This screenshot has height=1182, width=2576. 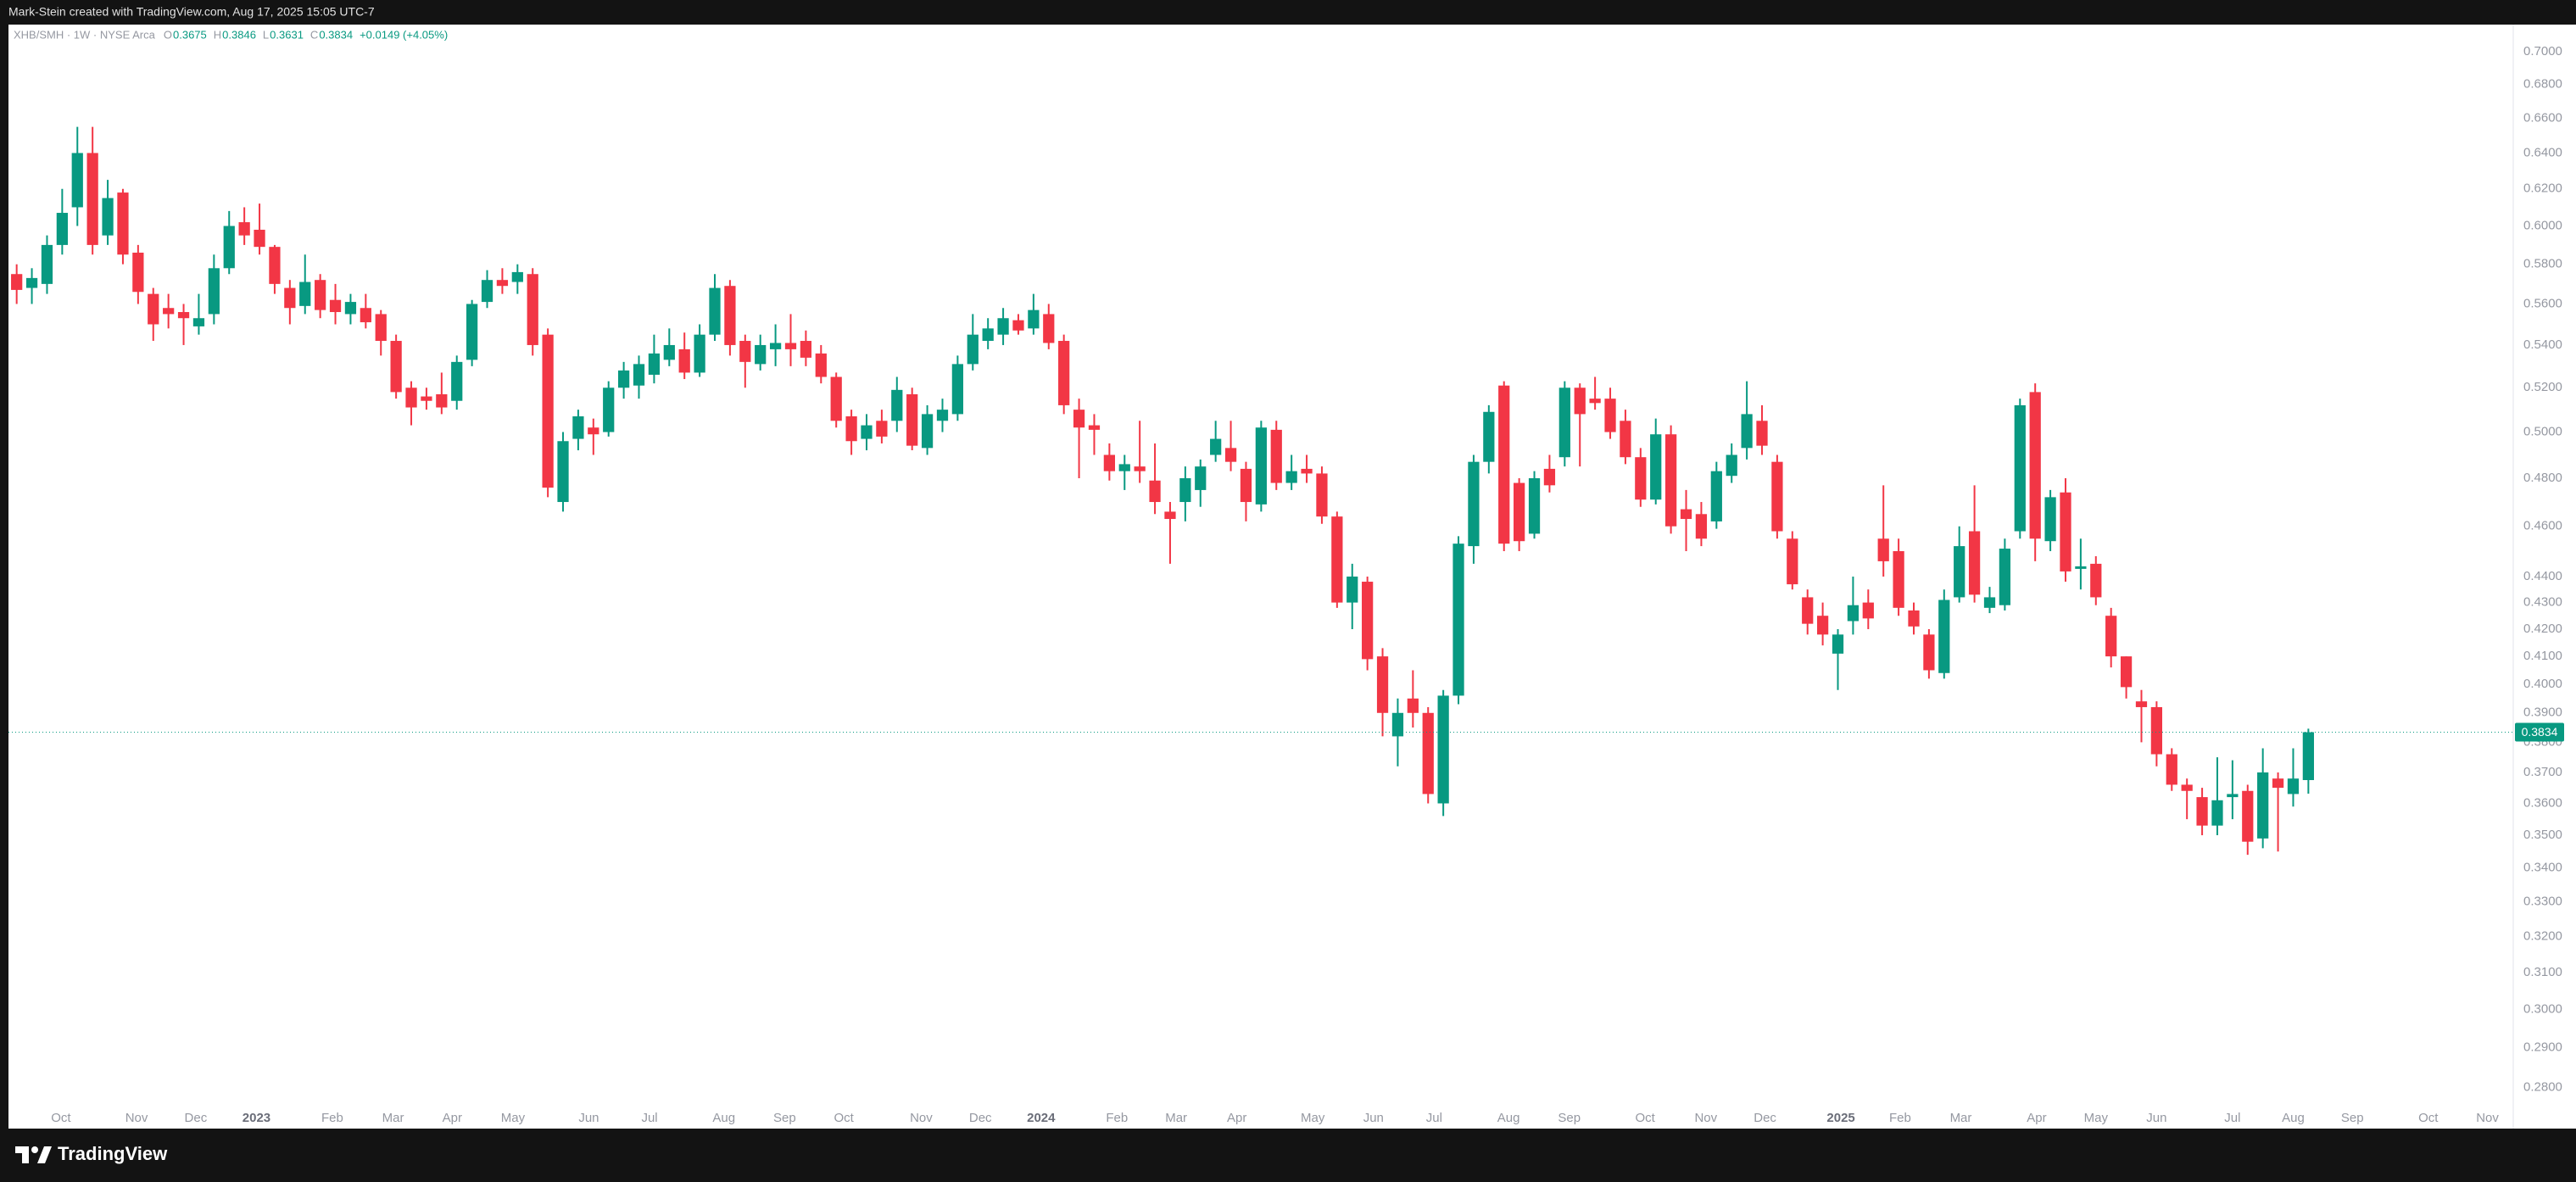 I want to click on y-tick-label: 0.4800, so click(x=2542, y=478).